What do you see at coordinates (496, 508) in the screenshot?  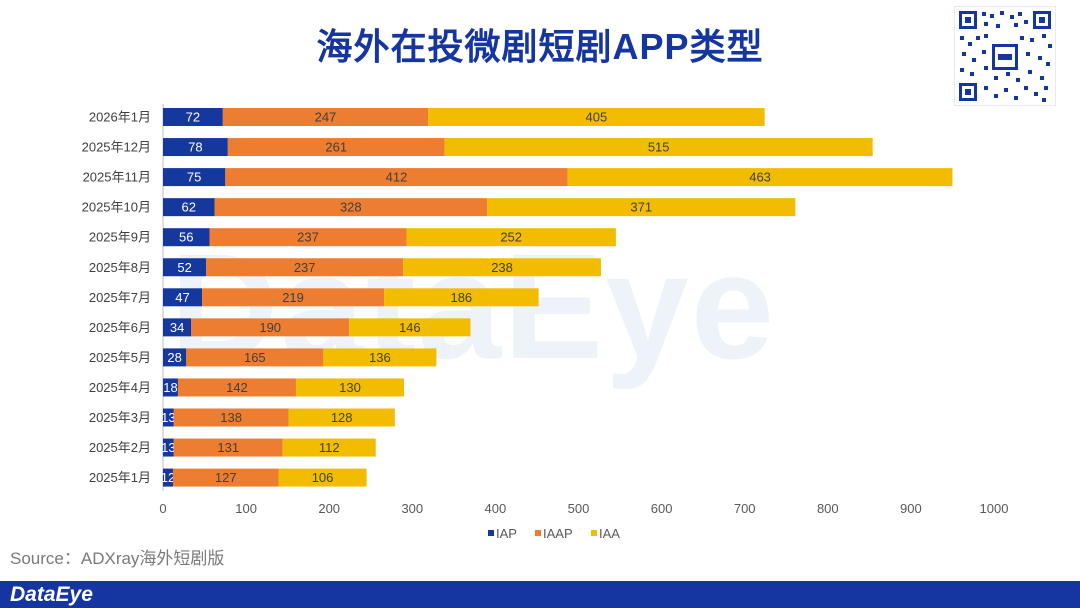 I see `x-tick-label: 400` at bounding box center [496, 508].